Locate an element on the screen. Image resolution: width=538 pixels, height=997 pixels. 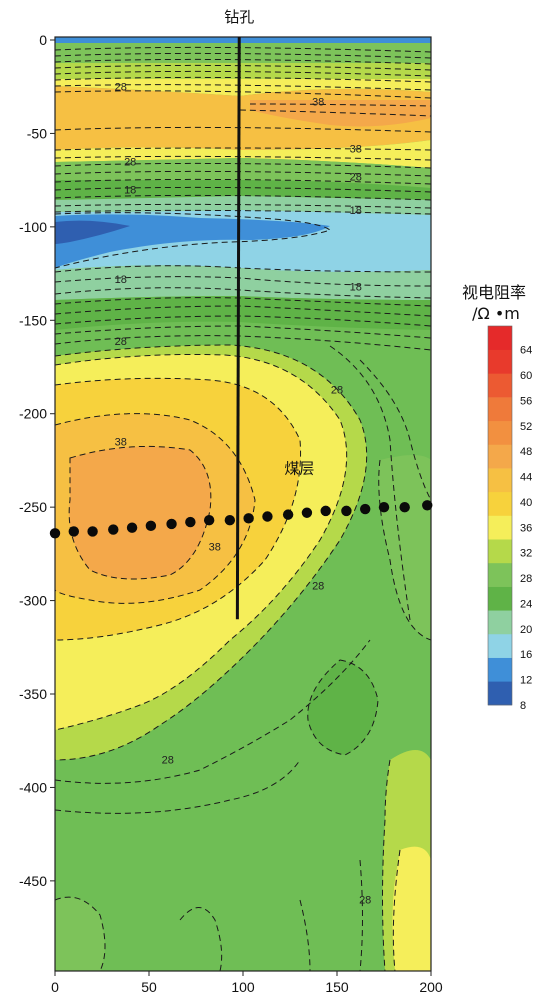
colorbar-label: 32 is located at coordinates (526, 554).